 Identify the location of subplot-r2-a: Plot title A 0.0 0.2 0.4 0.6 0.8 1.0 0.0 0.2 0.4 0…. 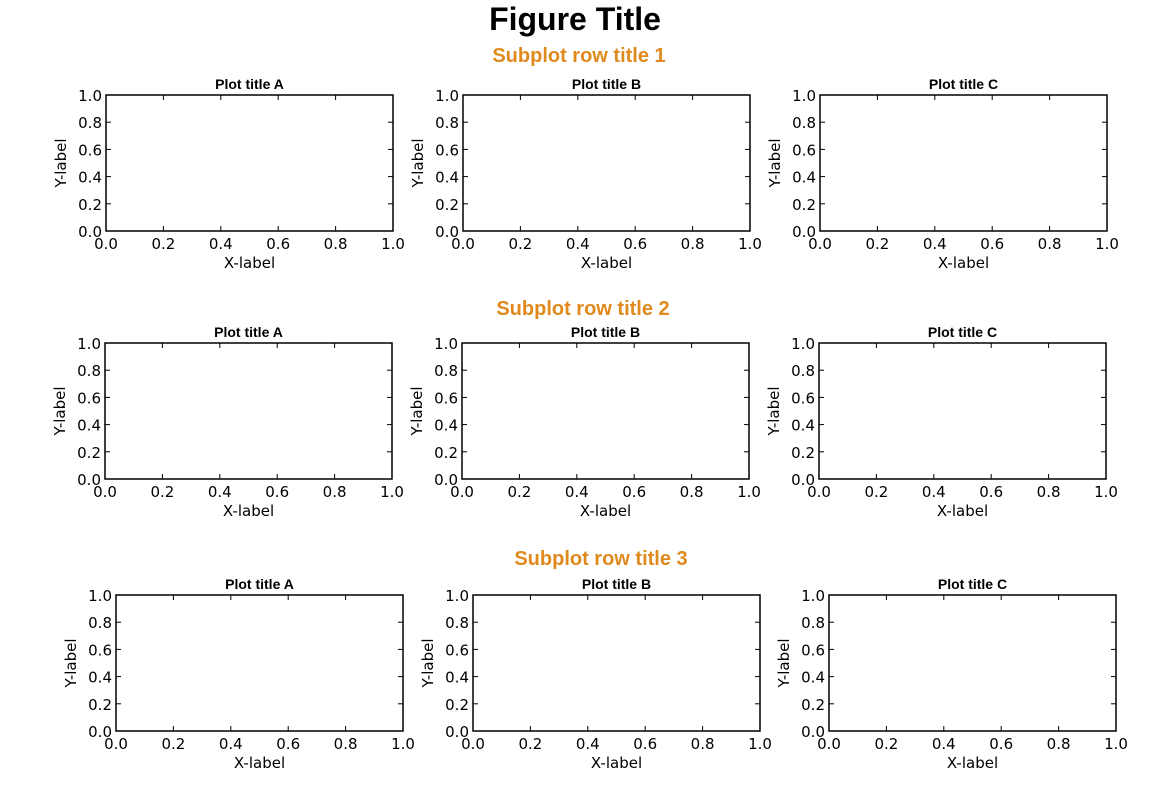
(227, 422).